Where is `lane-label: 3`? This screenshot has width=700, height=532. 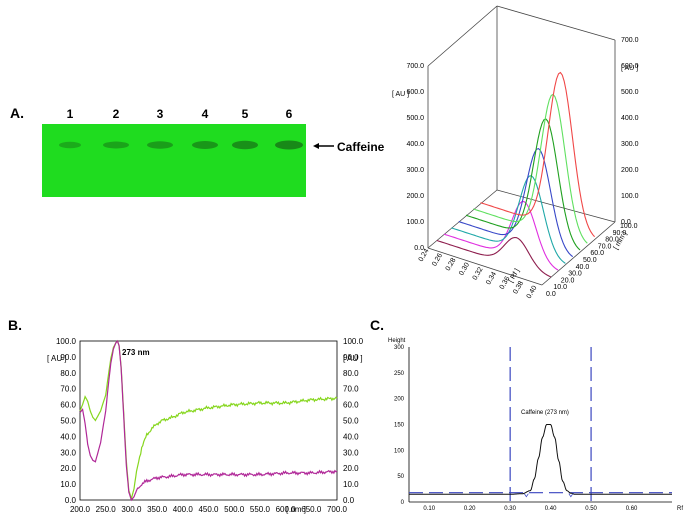
lane-label: 3 is located at coordinates (160, 114).